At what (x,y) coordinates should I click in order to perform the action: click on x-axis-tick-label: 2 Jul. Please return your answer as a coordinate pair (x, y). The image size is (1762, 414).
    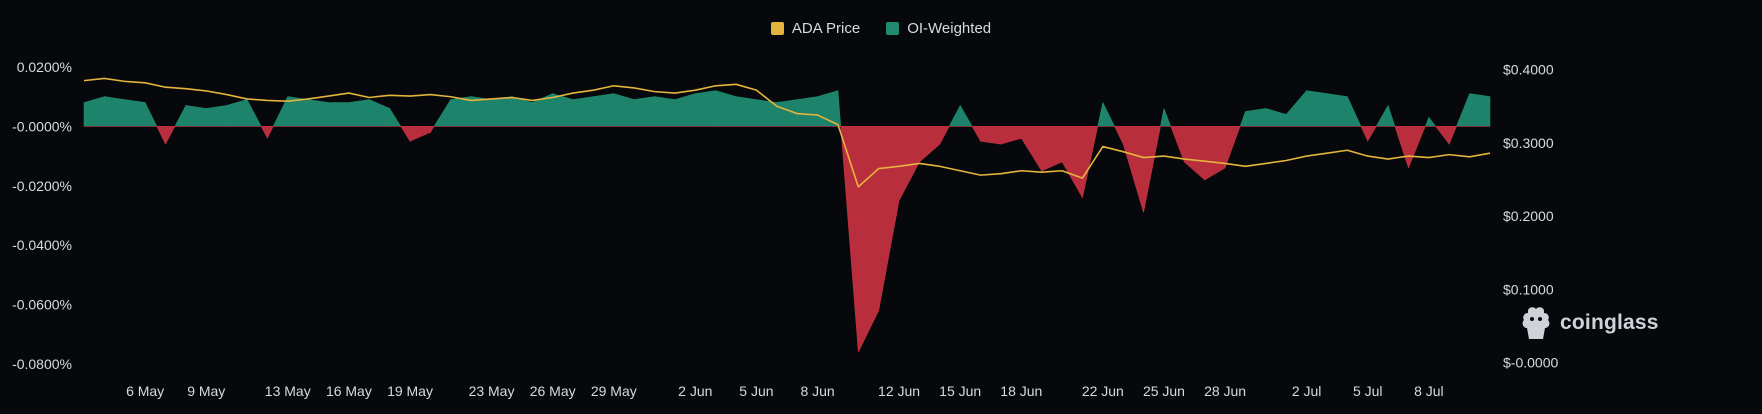
    Looking at the image, I should click on (1307, 391).